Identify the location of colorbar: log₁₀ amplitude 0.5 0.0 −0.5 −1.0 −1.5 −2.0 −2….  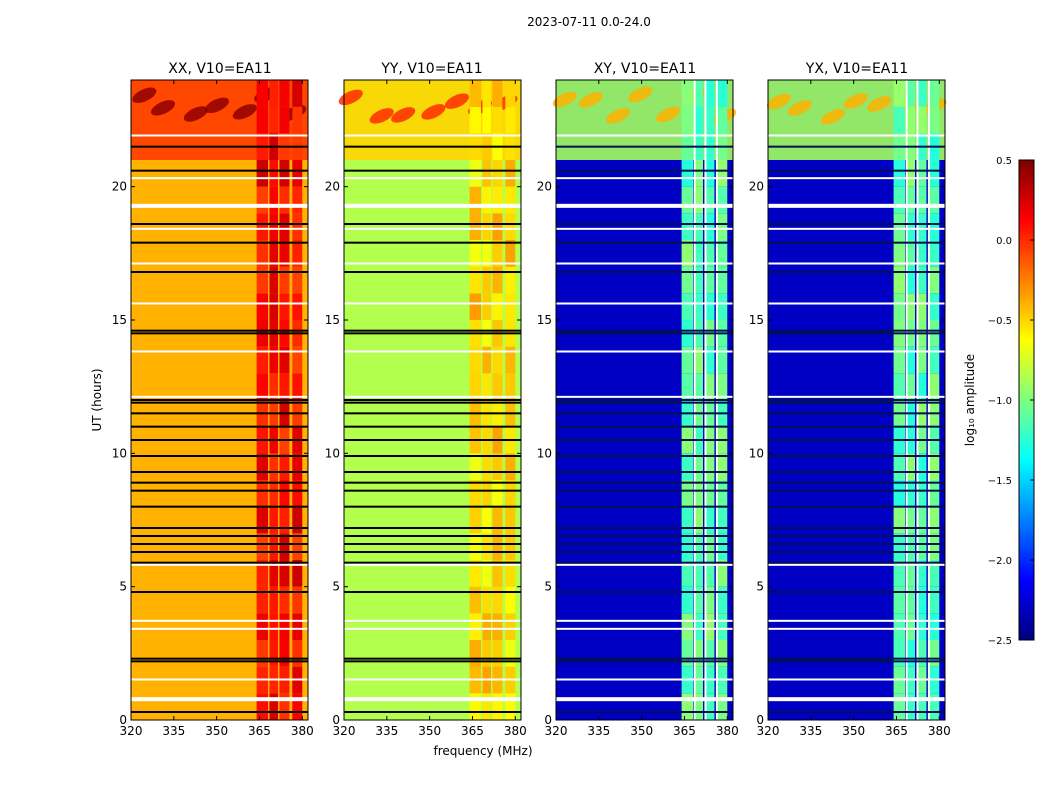
(999, 401).